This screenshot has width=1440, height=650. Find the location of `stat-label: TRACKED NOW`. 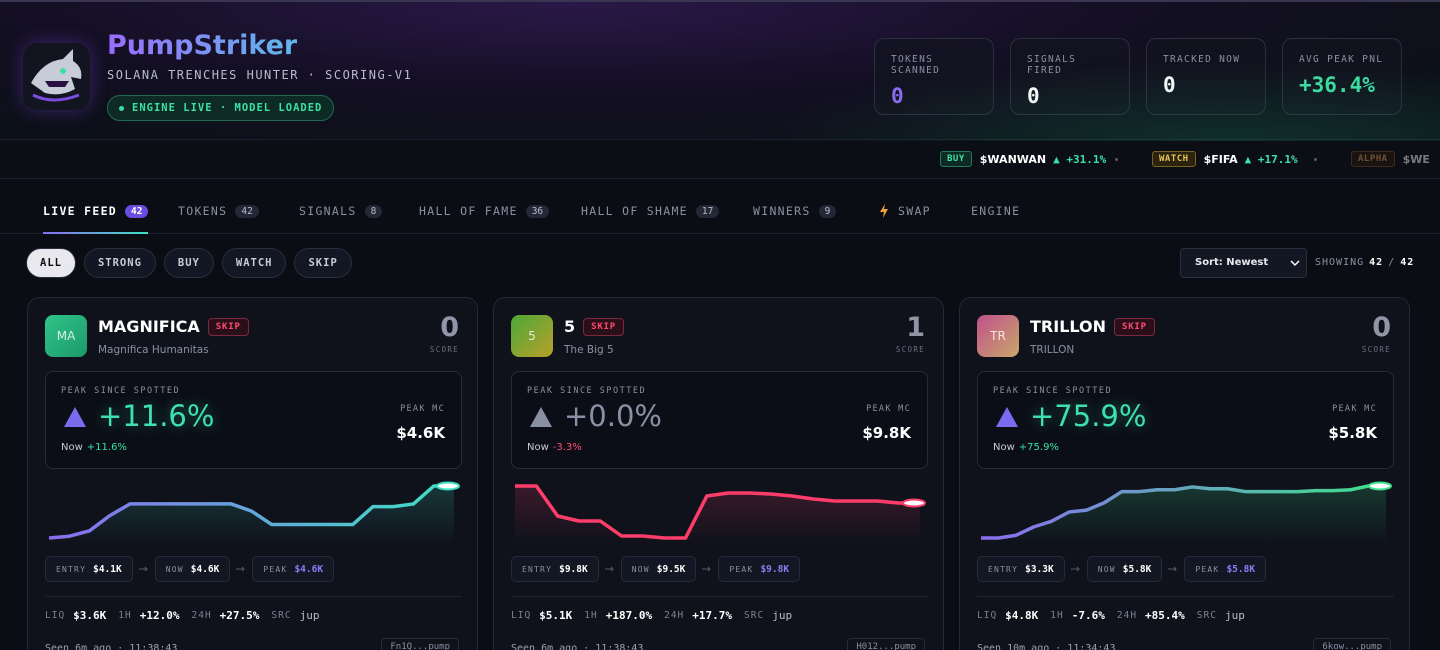

stat-label: TRACKED NOW is located at coordinates (1202, 59).